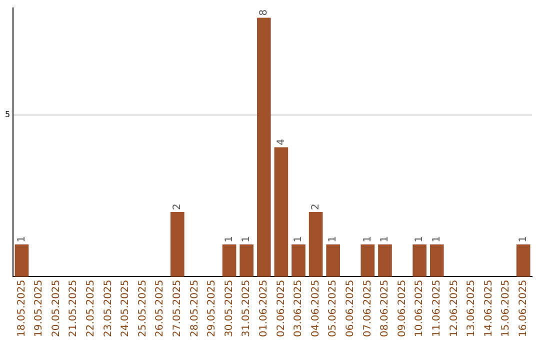 This screenshot has height=340, width=540. What do you see at coordinates (142, 309) in the screenshot?
I see `x-tick-label: 25.05.2025` at bounding box center [142, 309].